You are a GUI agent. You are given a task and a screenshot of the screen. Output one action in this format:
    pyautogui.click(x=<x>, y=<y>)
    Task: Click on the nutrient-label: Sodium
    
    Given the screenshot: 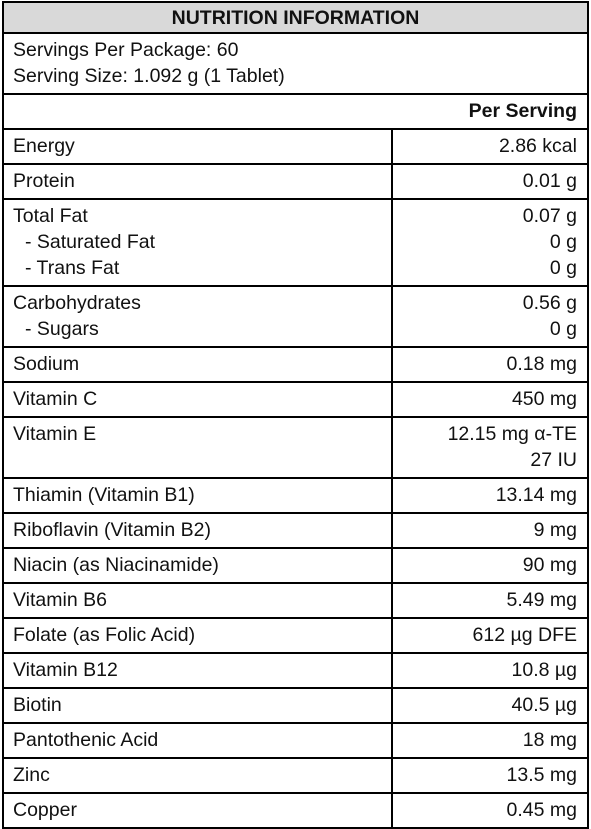 What is the action you would take?
    pyautogui.click(x=46, y=364)
    